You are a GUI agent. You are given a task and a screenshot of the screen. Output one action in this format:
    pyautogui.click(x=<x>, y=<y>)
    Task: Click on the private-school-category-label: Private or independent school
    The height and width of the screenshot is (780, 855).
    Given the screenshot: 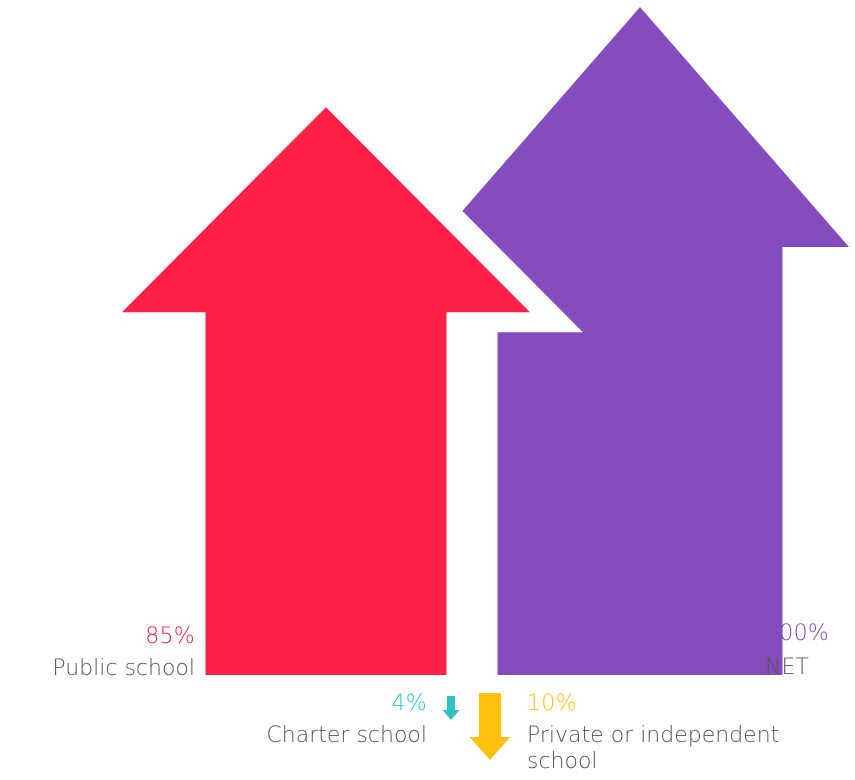 What is the action you would take?
    pyautogui.click(x=687, y=749)
    